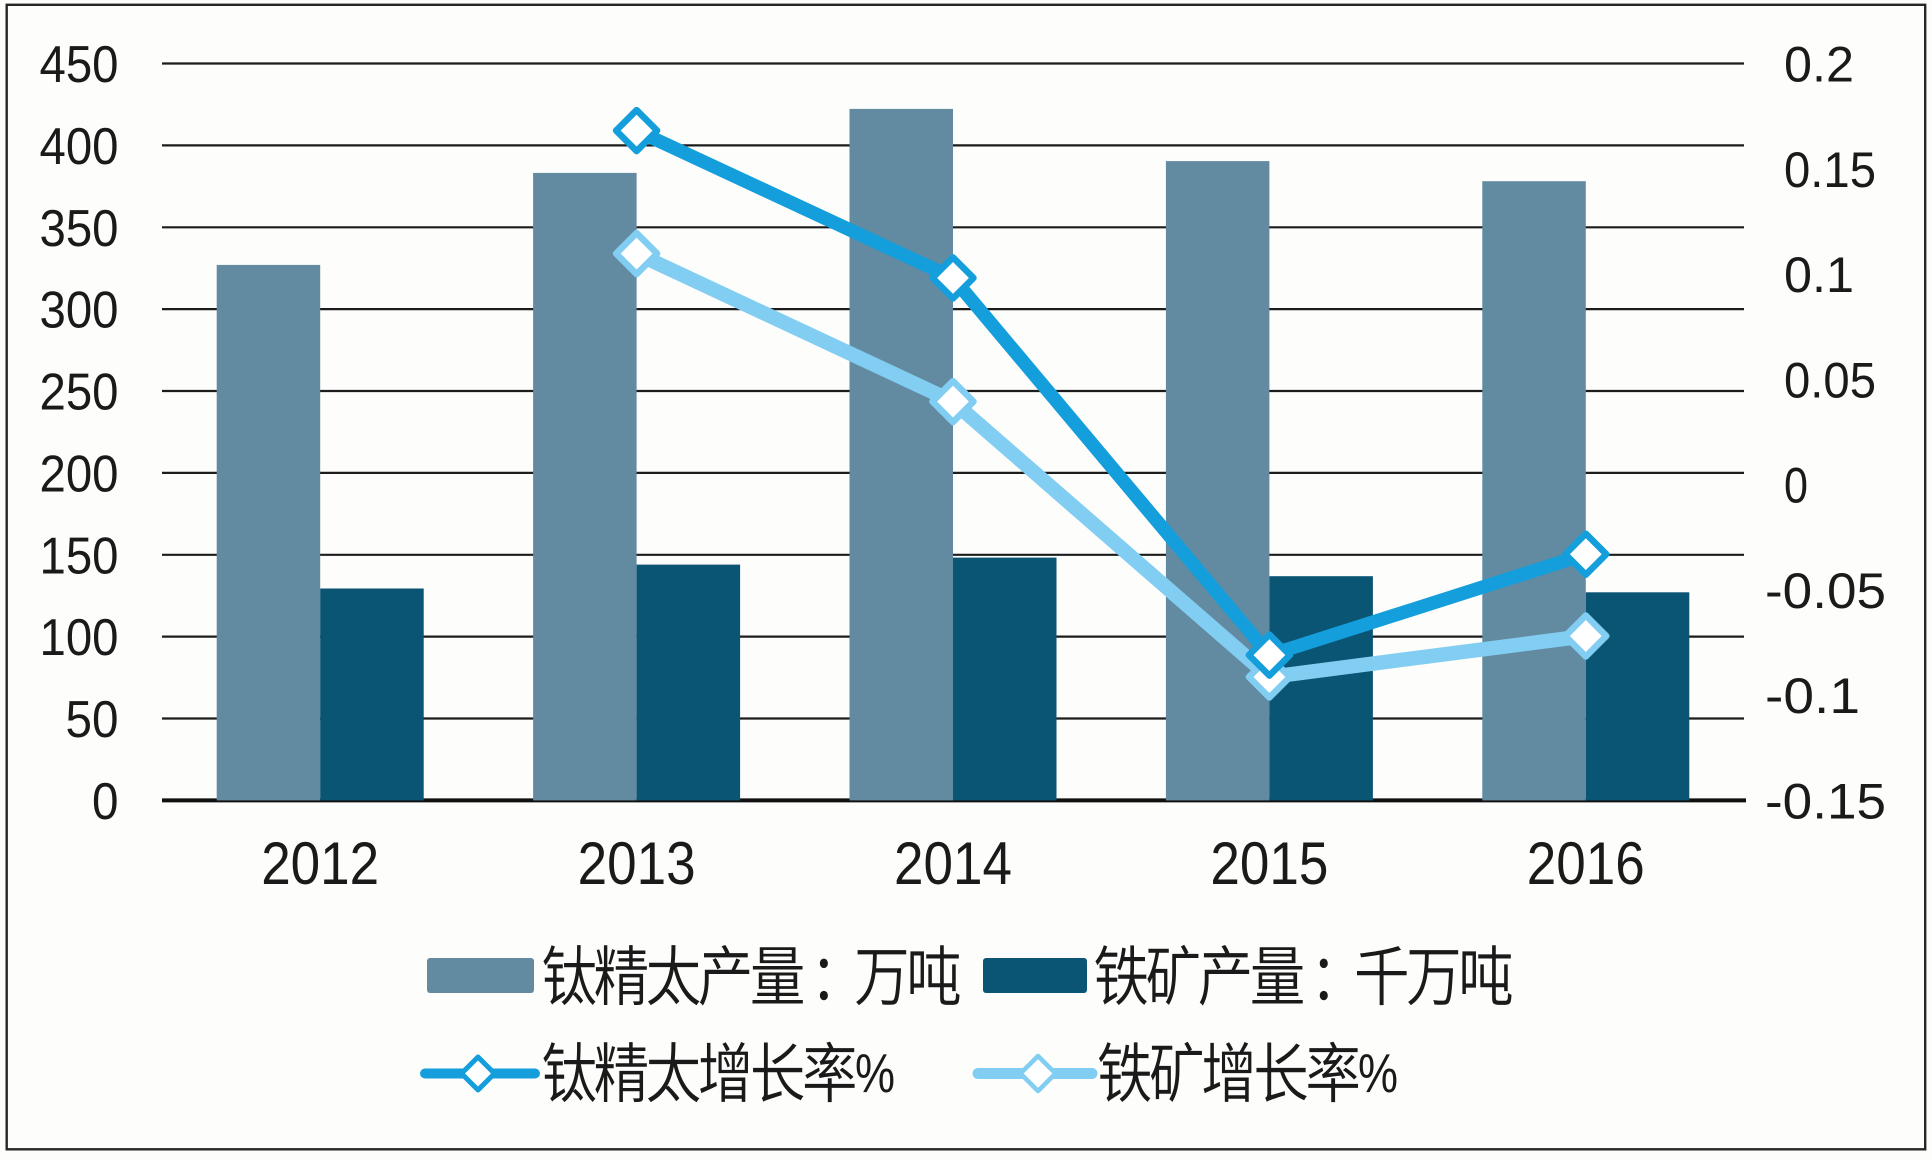 The image size is (1932, 1161). Describe the element at coordinates (1825, 801) in the screenshot. I see `svg-text: -0.15` at that location.